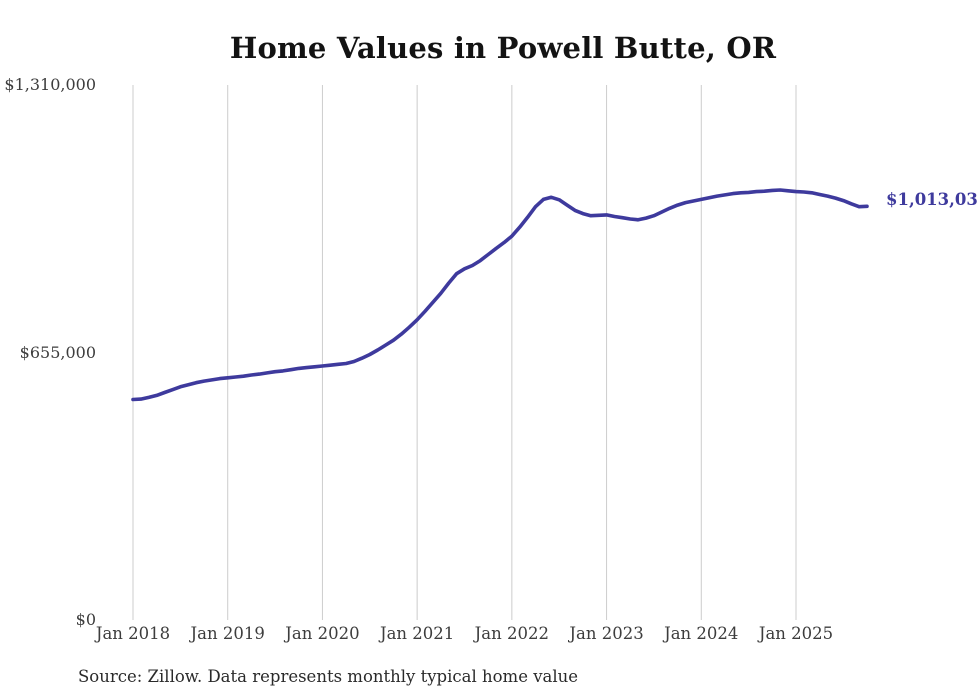 The image size is (980, 699). Describe the element at coordinates (796, 633) in the screenshot. I see `x-tick-label: Jan 2025` at that location.